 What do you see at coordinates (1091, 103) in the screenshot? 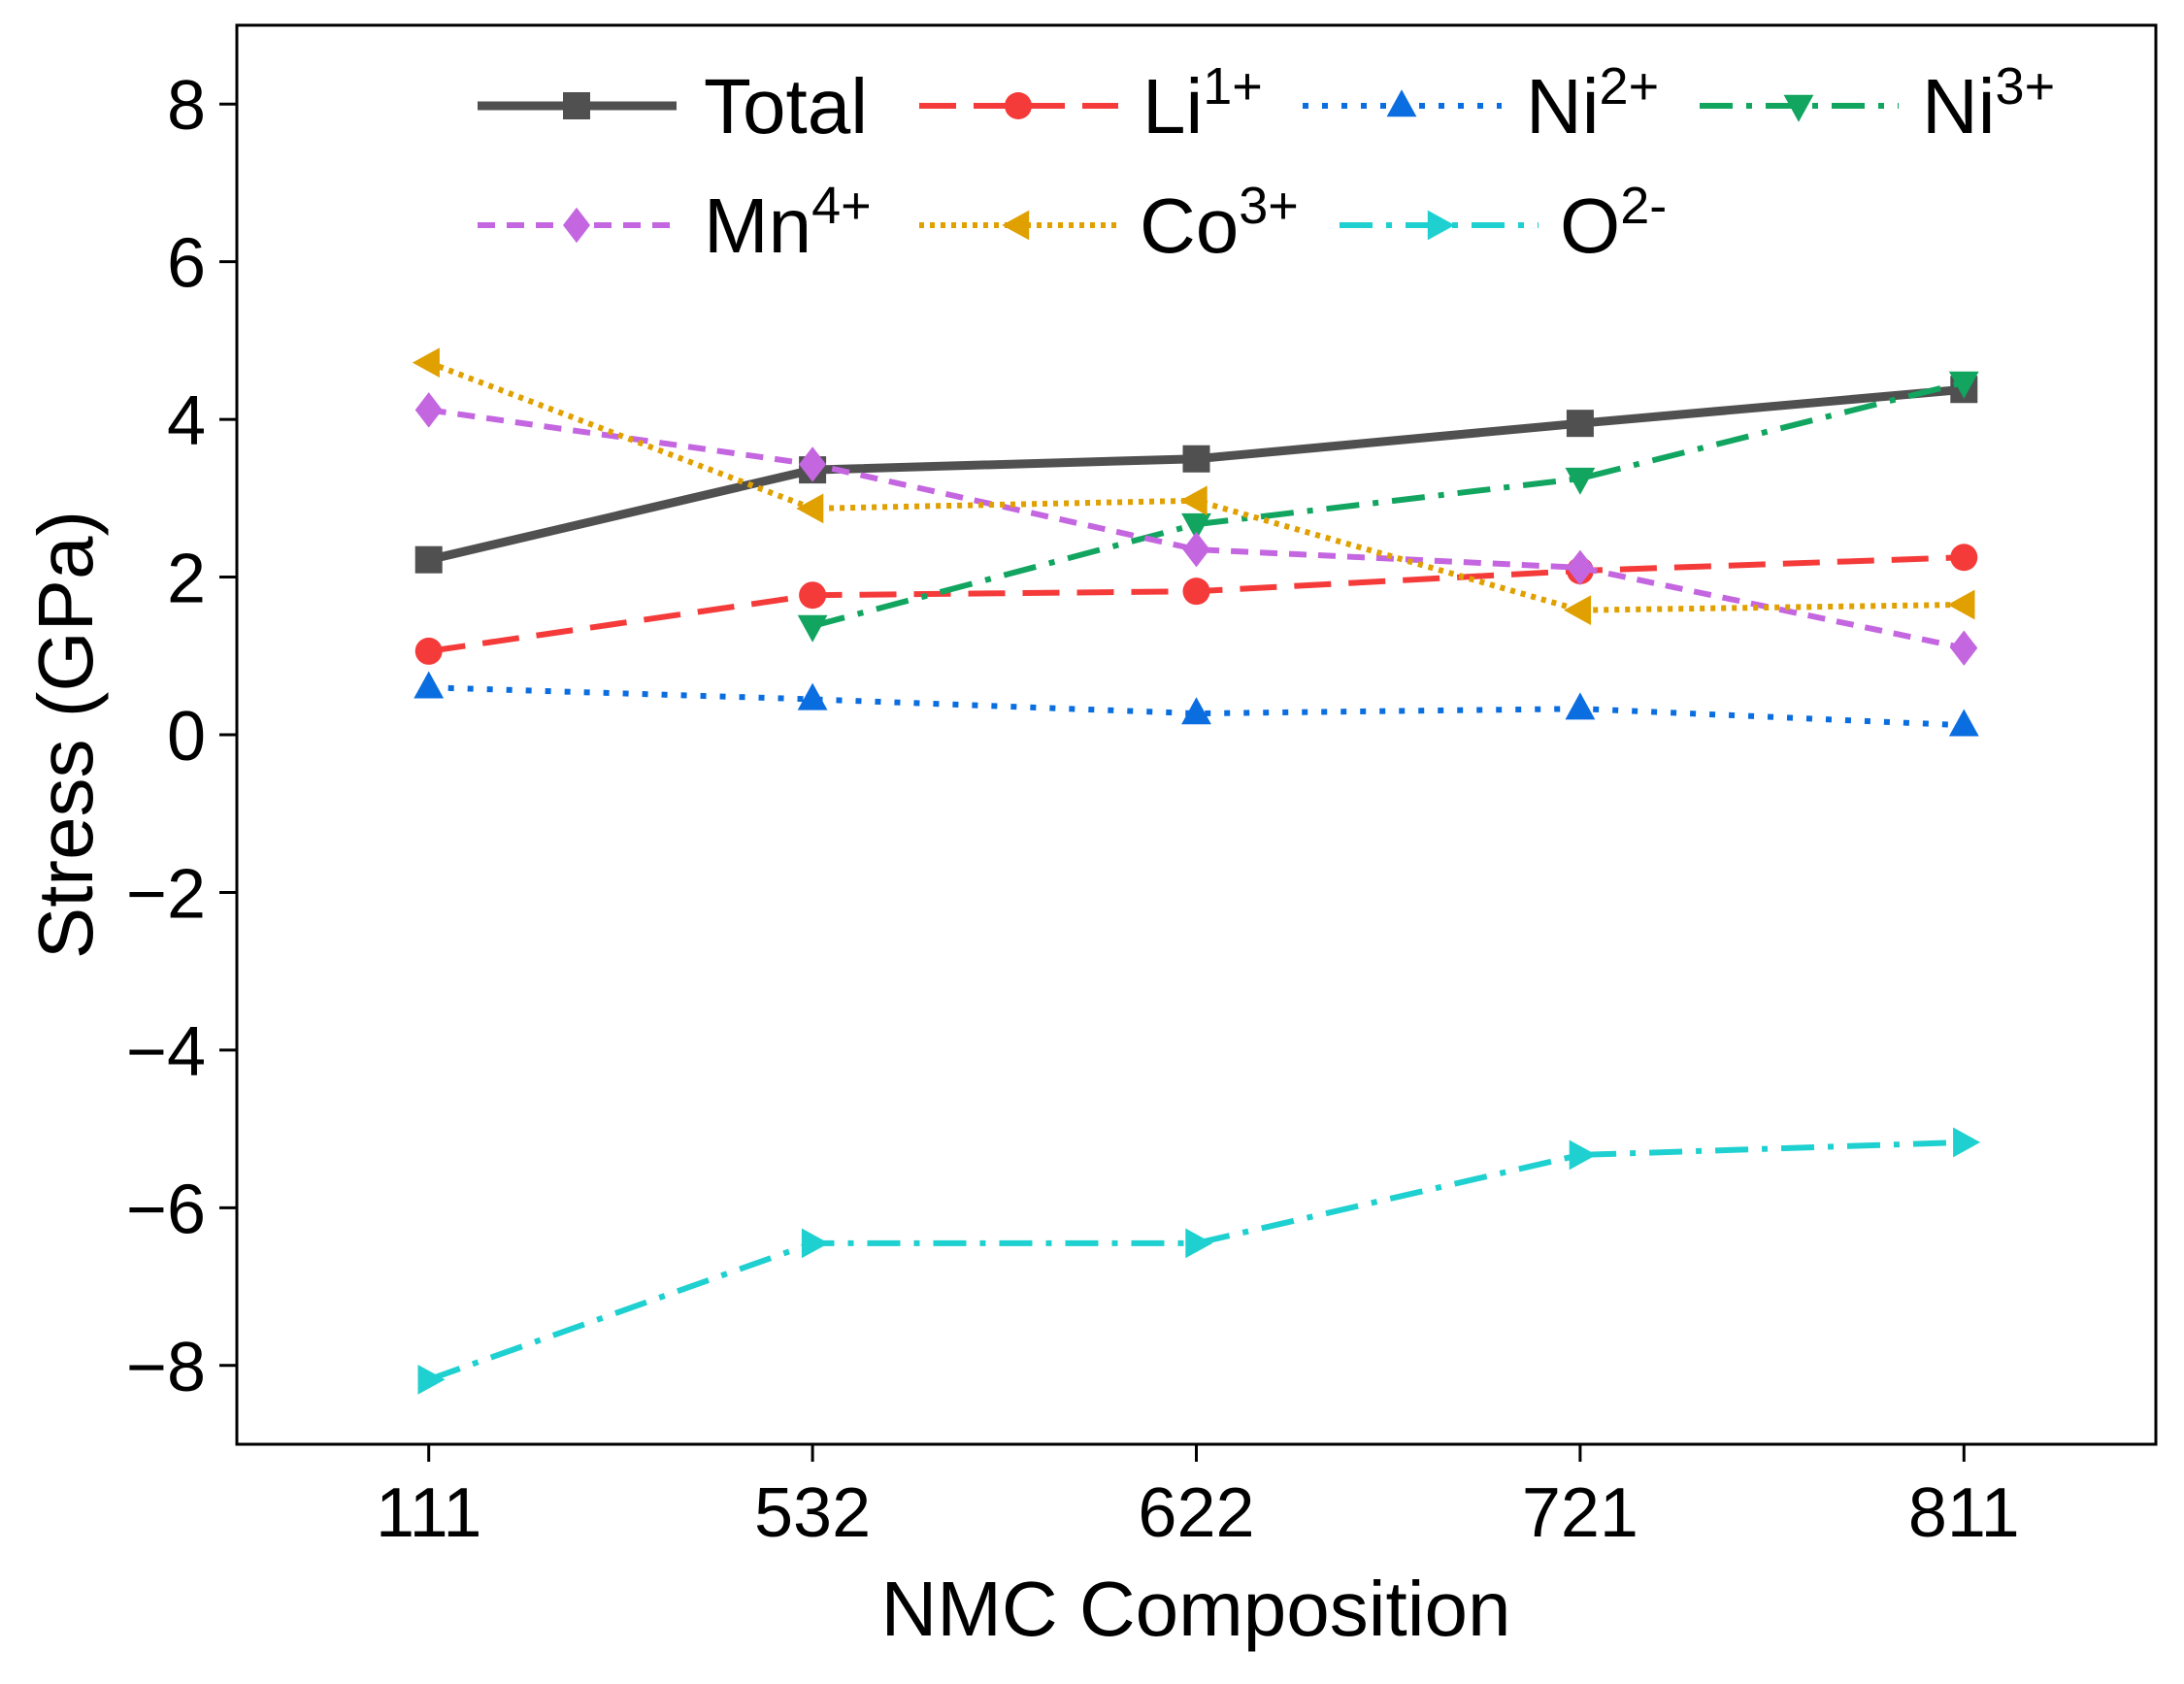
I see `legend-item: Li1+` at bounding box center [1091, 103].